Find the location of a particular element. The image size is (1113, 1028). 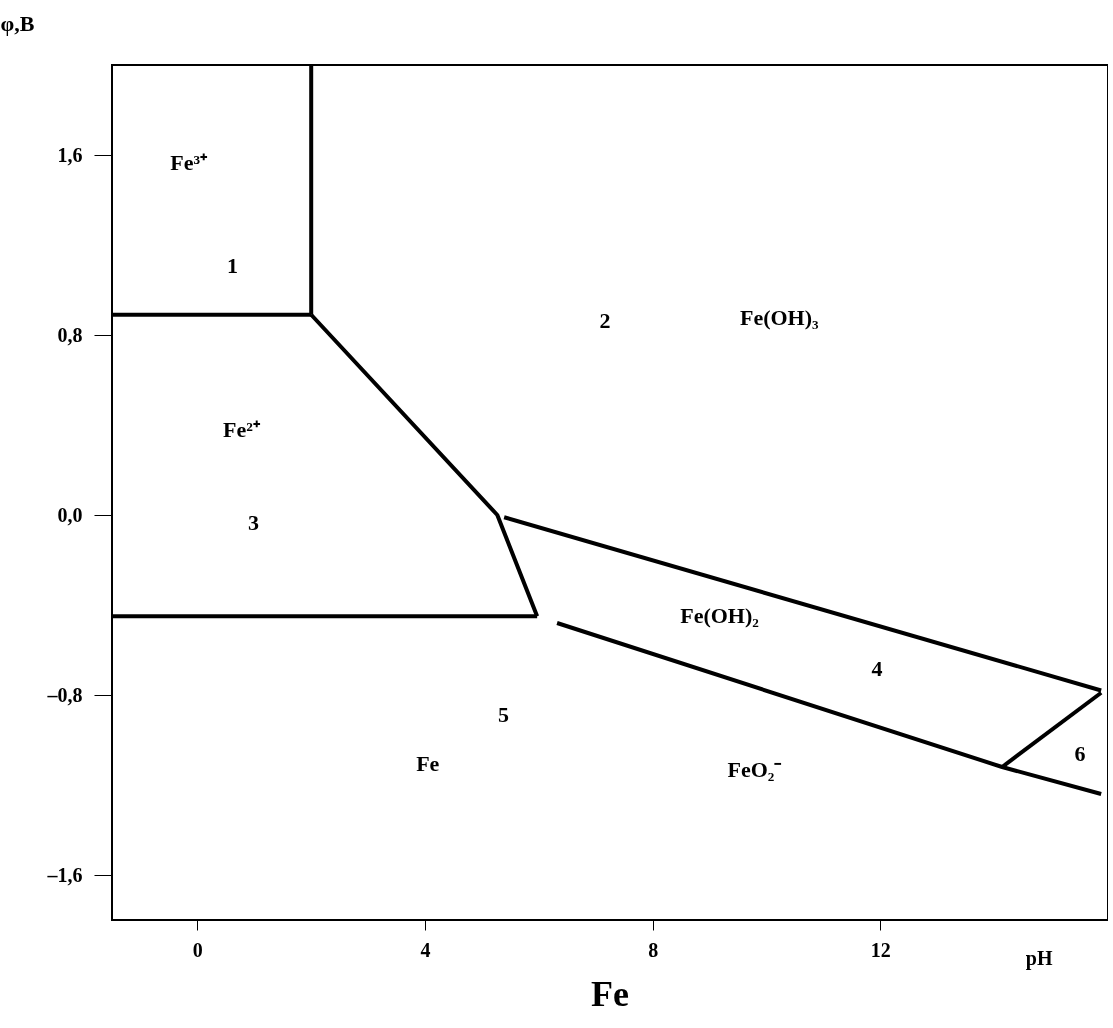

annotation: 4 is located at coordinates (877, 669).